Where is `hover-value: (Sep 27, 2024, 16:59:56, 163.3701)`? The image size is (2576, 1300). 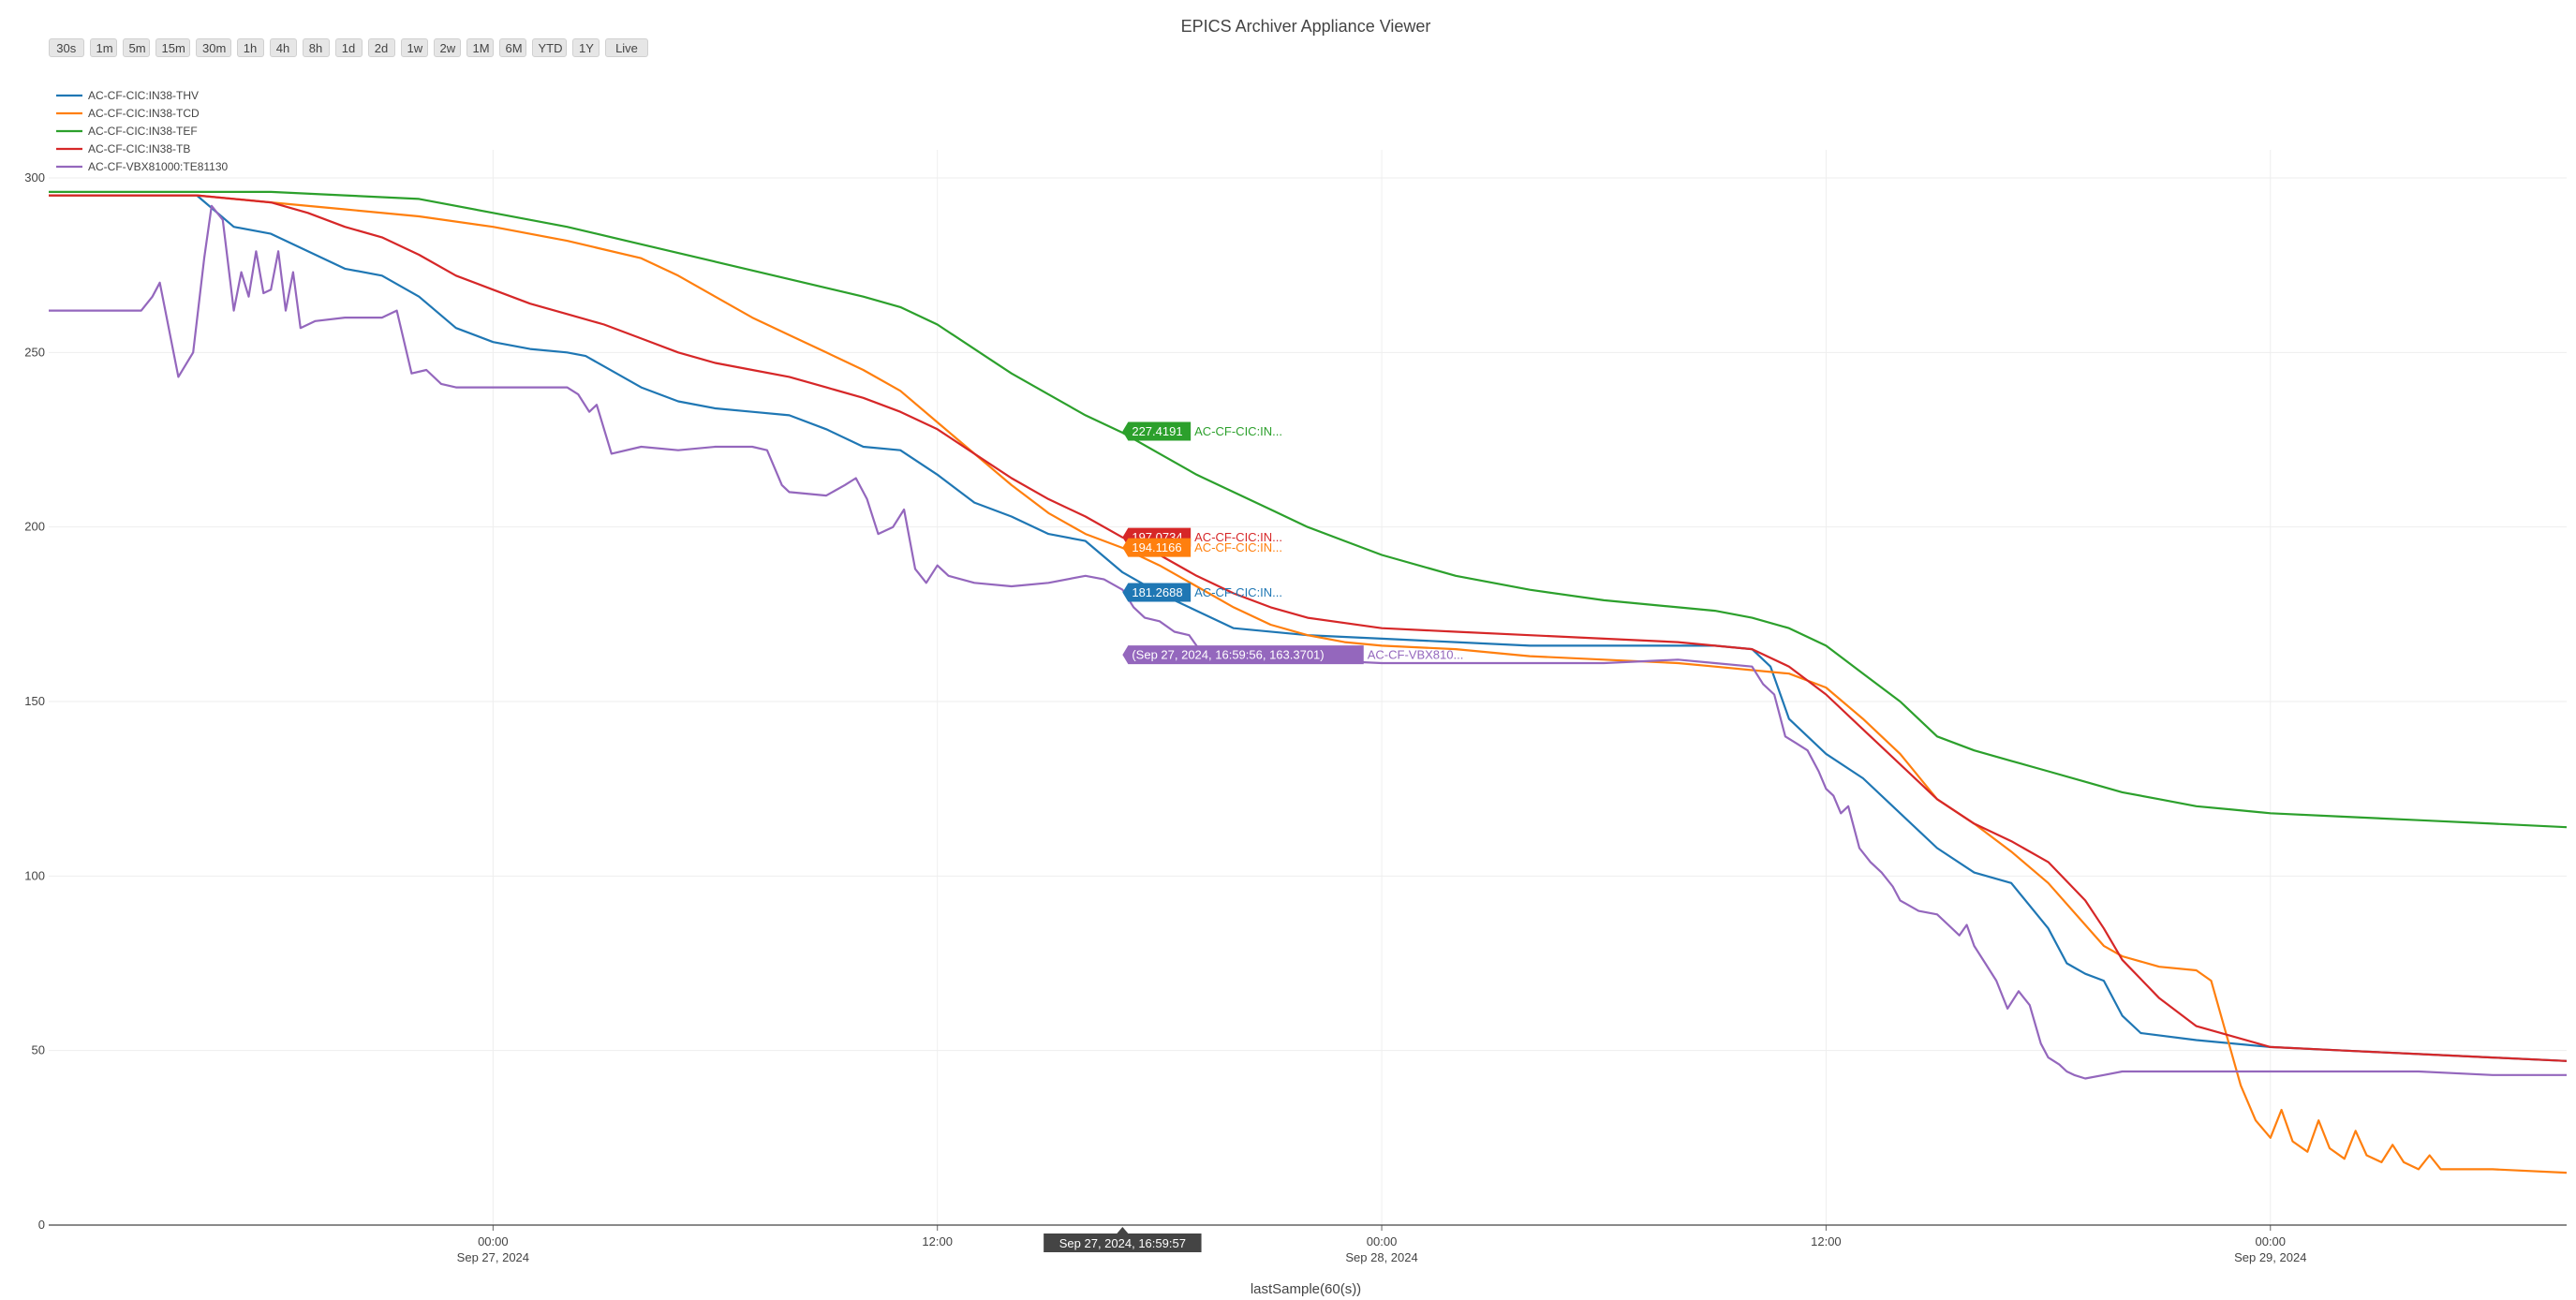
hover-value: (Sep 27, 2024, 16:59:56, 163.3701) is located at coordinates (1228, 655).